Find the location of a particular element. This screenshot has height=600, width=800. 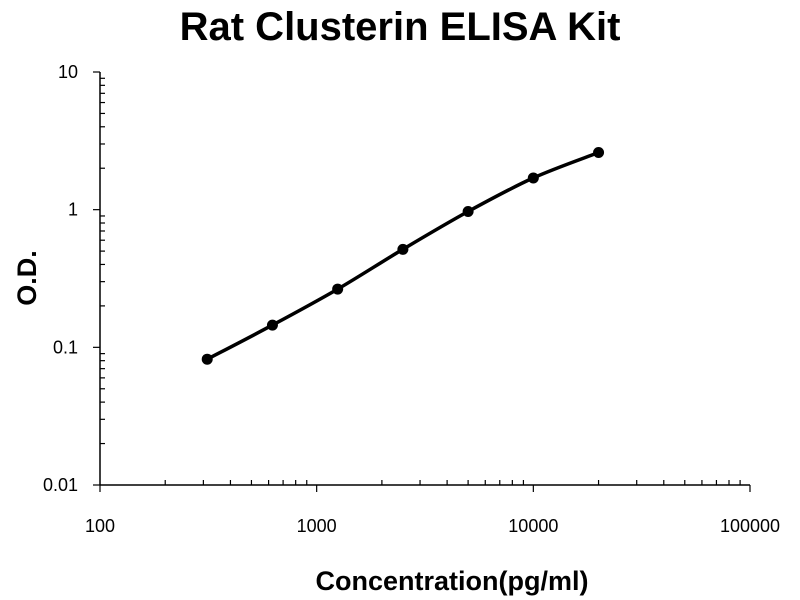

chart-title: Rat Clusterin ELISA Kit is located at coordinates (400, 27).